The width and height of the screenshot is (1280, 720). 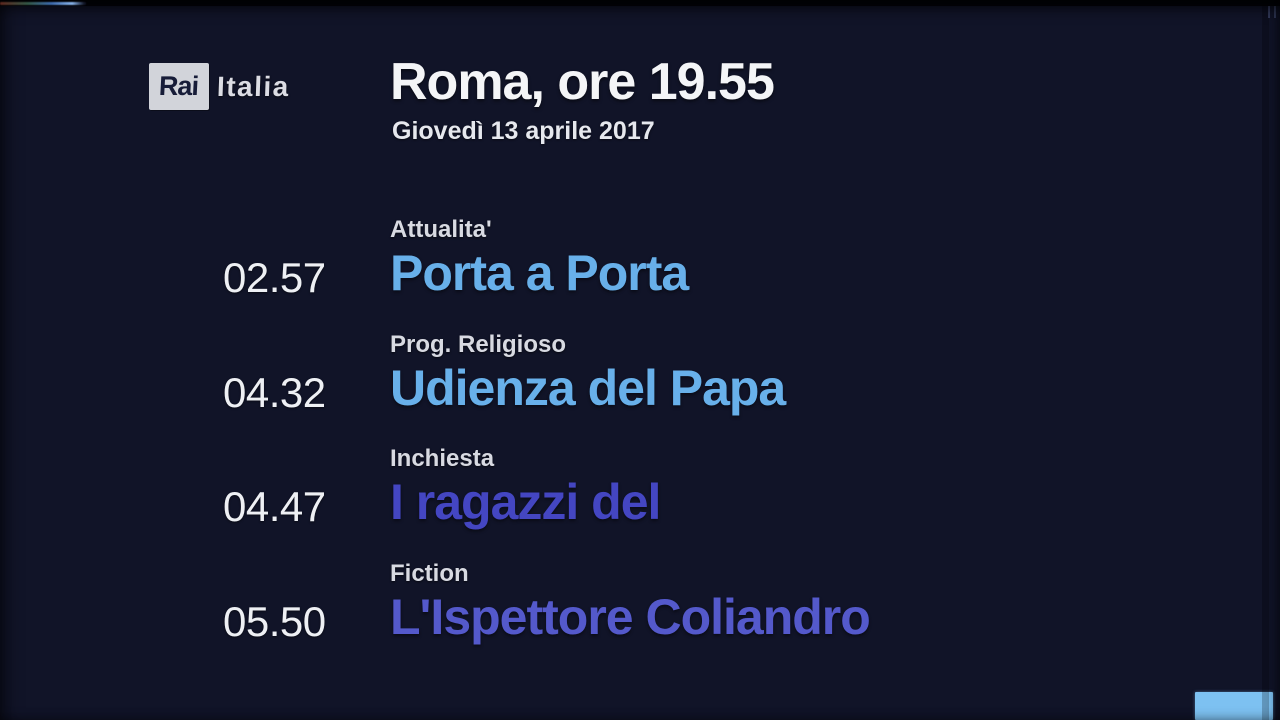 I want to click on program-time: 04.47, so click(x=274, y=506).